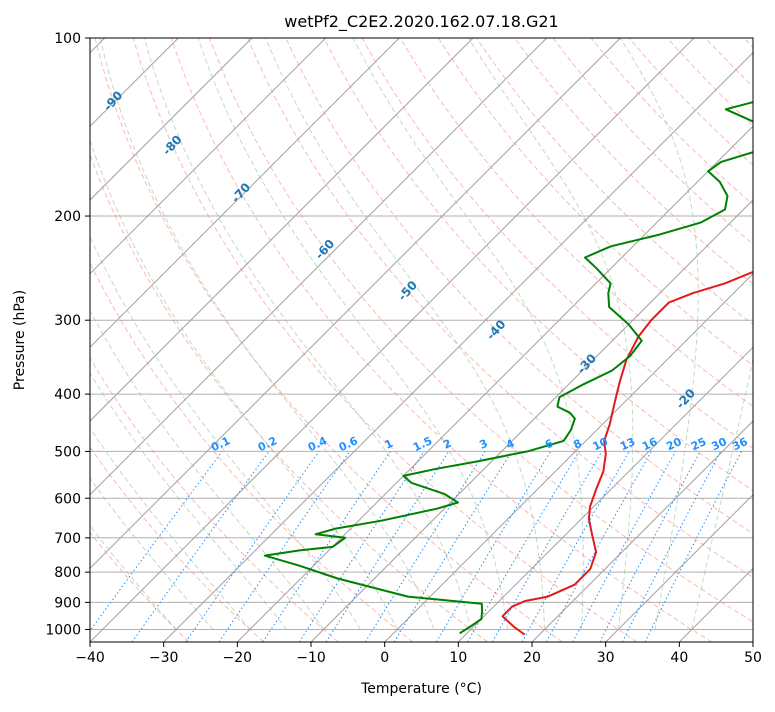  What do you see at coordinates (753, 658) in the screenshot?
I see `x-tick-label: 50` at bounding box center [753, 658].